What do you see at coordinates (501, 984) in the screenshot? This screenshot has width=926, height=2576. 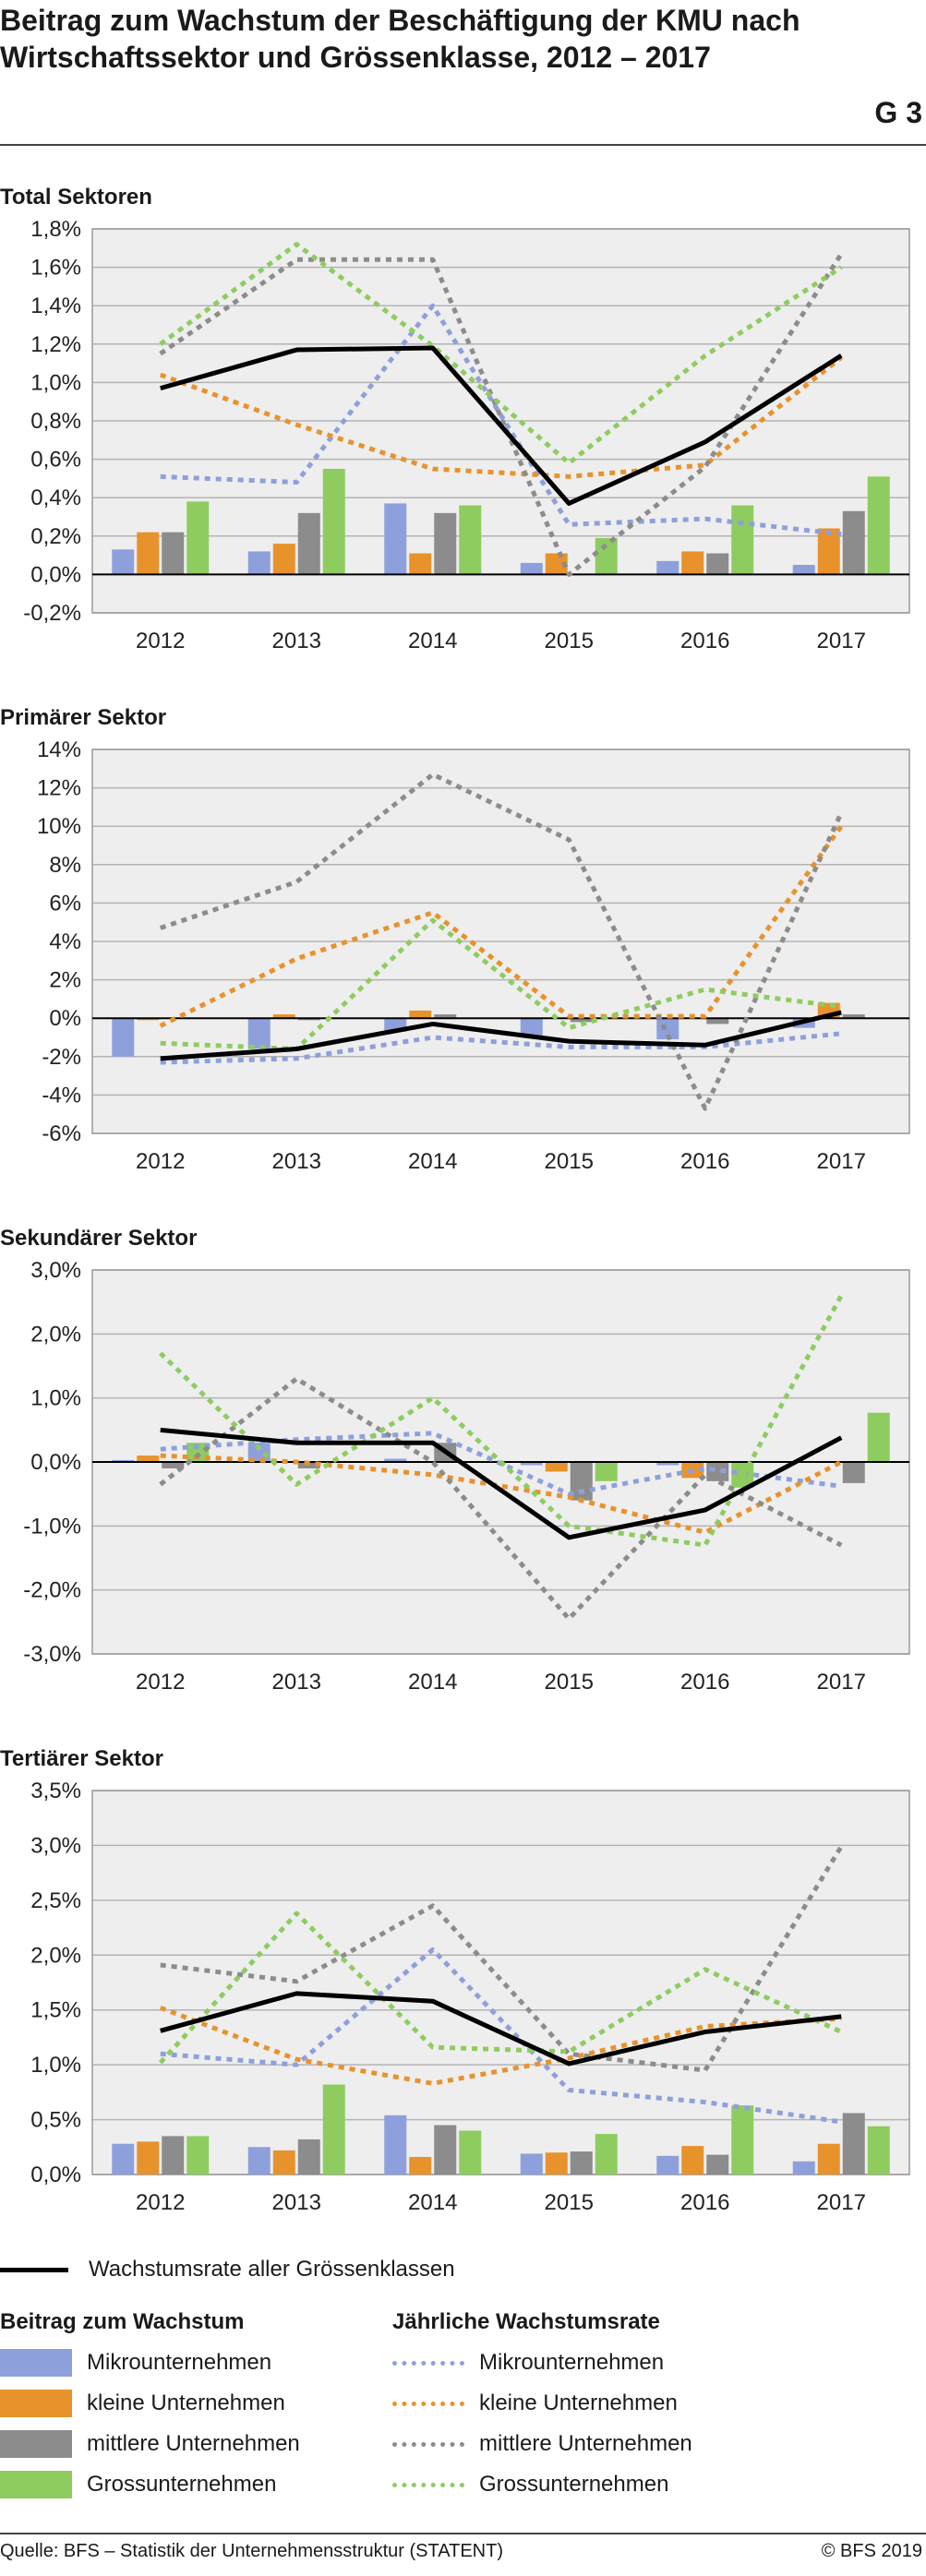 I see `line-gross` at bounding box center [501, 984].